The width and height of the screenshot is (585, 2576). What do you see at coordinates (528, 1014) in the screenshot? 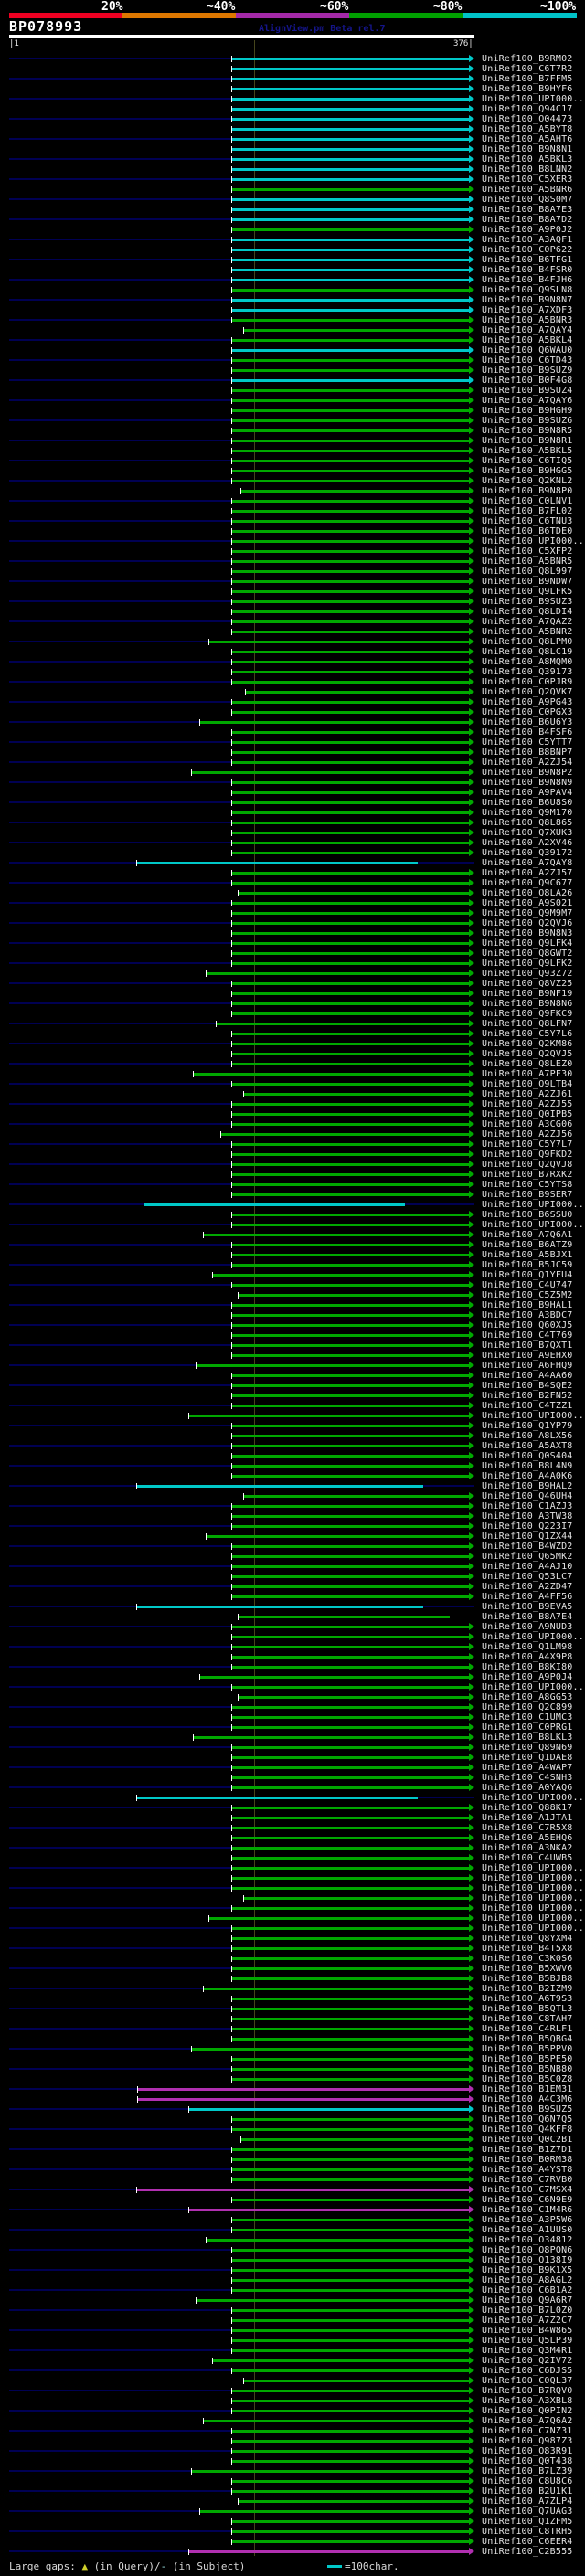
I see `hit-label: UniRef100_Q9FKC9` at bounding box center [528, 1014].